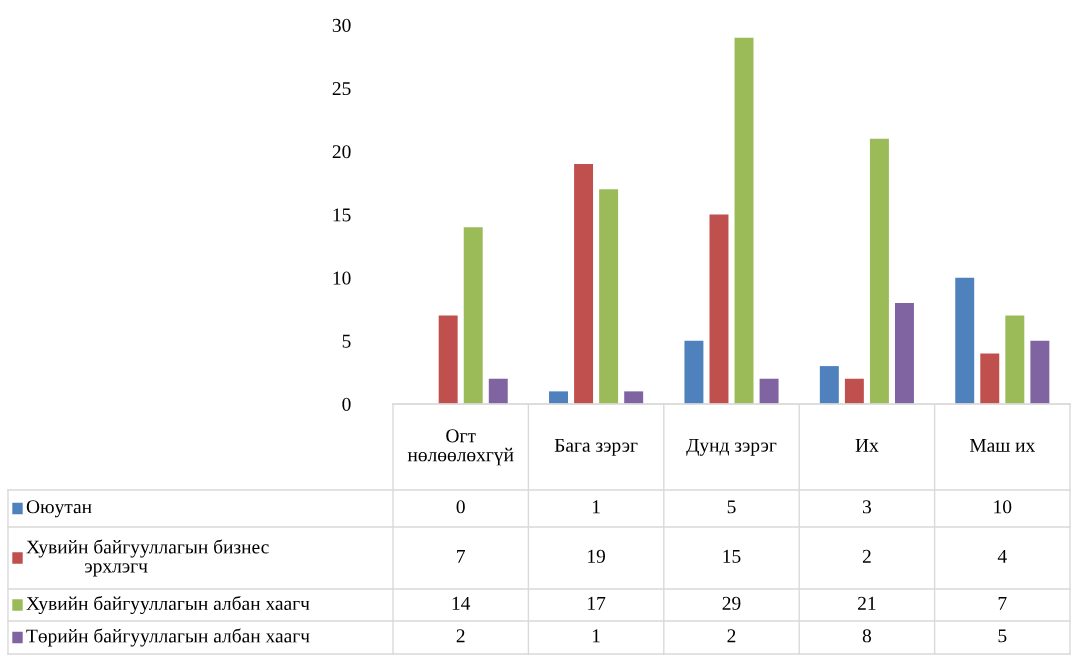  What do you see at coordinates (1002, 556) in the screenshot?
I see `data-label: 4` at bounding box center [1002, 556].